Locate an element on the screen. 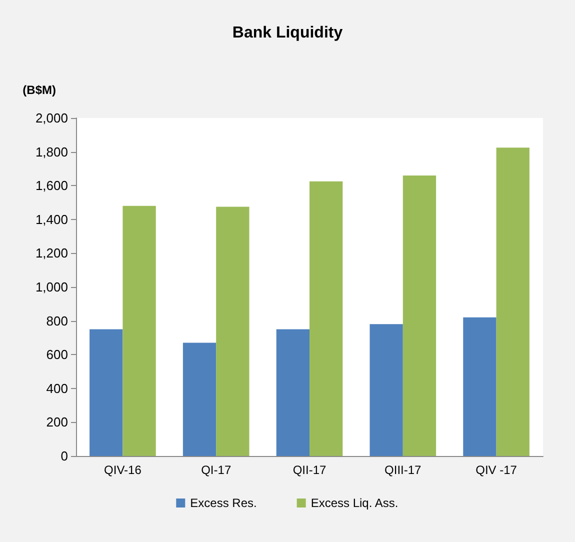 The image size is (575, 542). chart-title: Bank Liquidity is located at coordinates (287, 33).